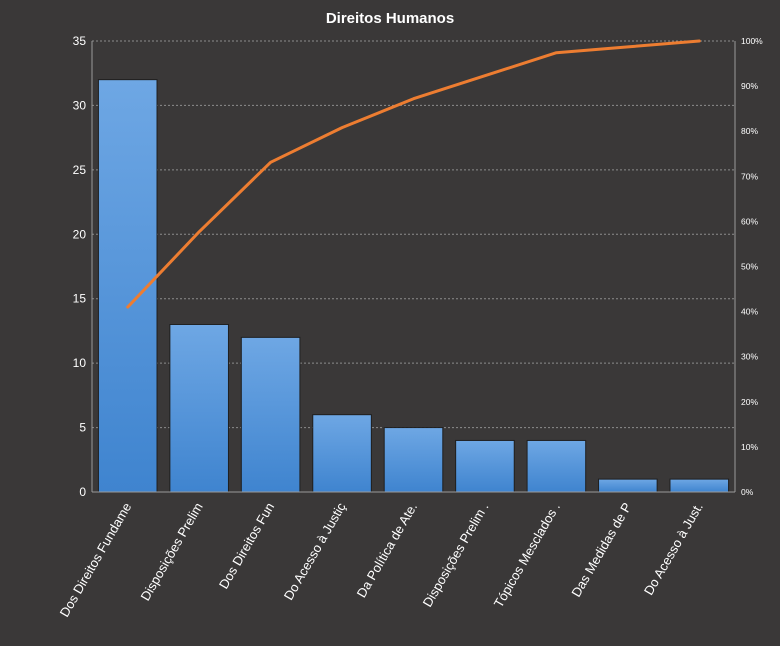  Describe the element at coordinates (749, 176) in the screenshot. I see `y2-tick-label: 70%` at that location.